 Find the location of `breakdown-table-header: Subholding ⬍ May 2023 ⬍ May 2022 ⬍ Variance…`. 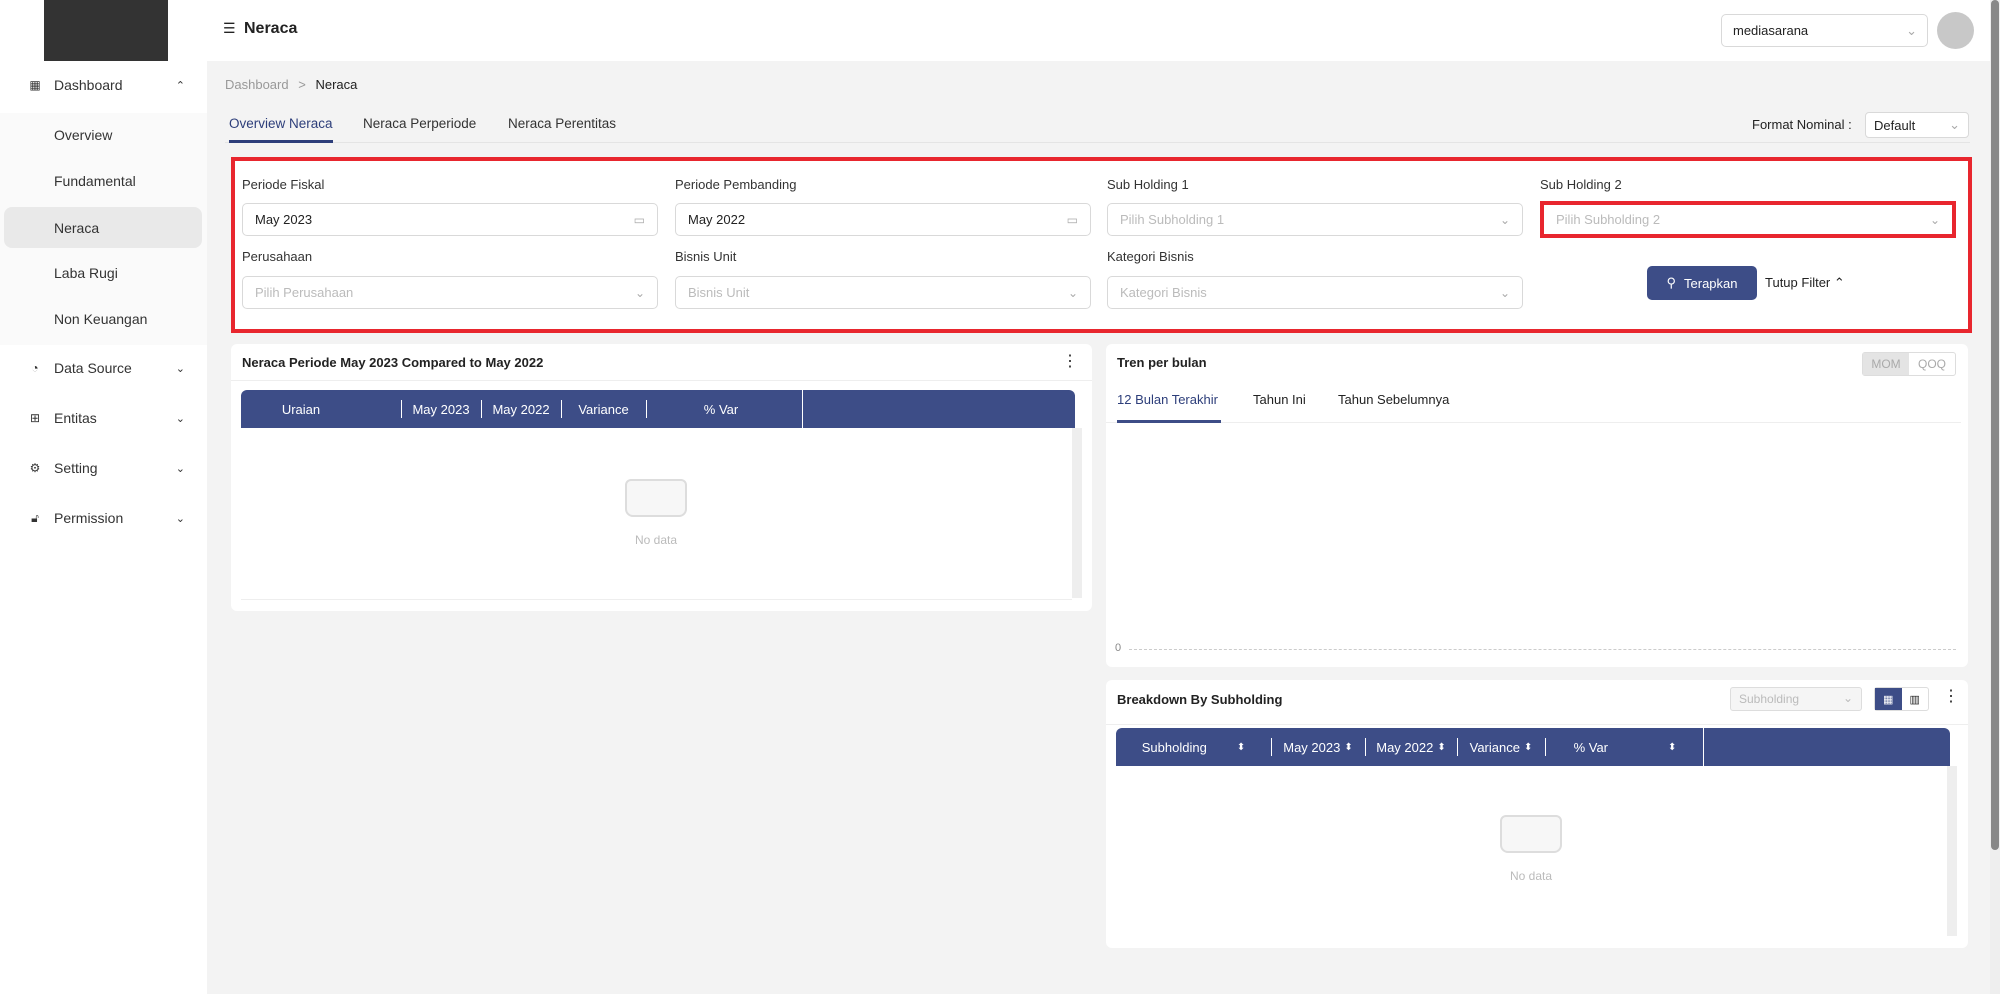

breakdown-table-header: Subholding ⬍ May 2023 ⬍ May 2022 ⬍ Variance… is located at coordinates (1533, 747).